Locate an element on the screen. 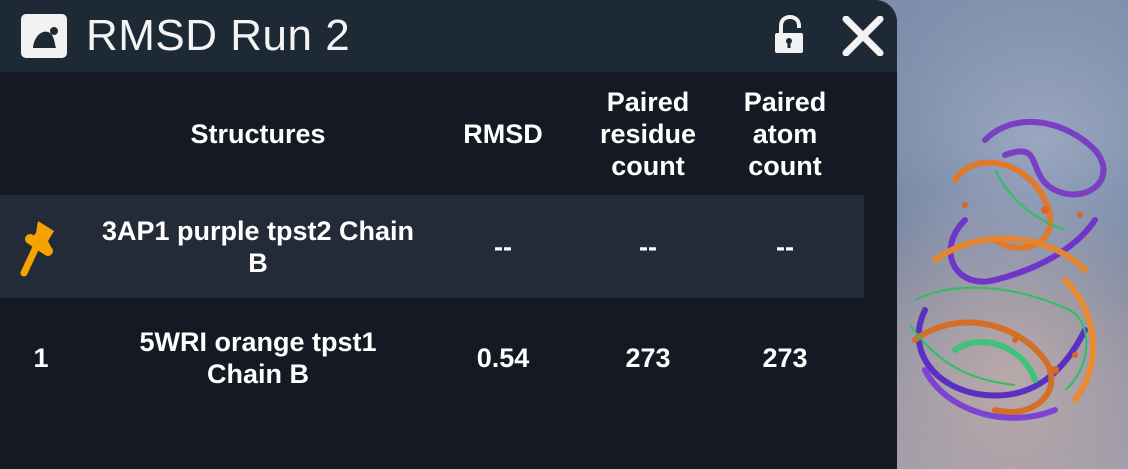 The height and width of the screenshot is (469, 1128). cell-residue-count: -- is located at coordinates (648, 246).